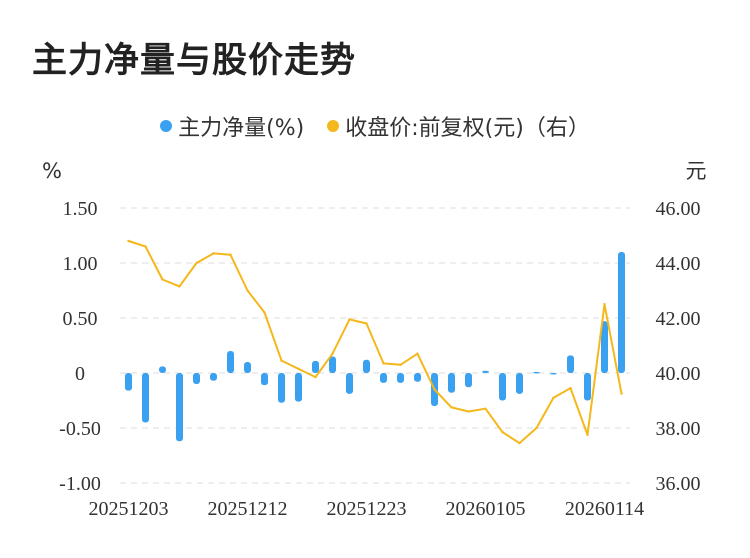  I want to click on page-title: 主力净量与股价走势, so click(194, 61).